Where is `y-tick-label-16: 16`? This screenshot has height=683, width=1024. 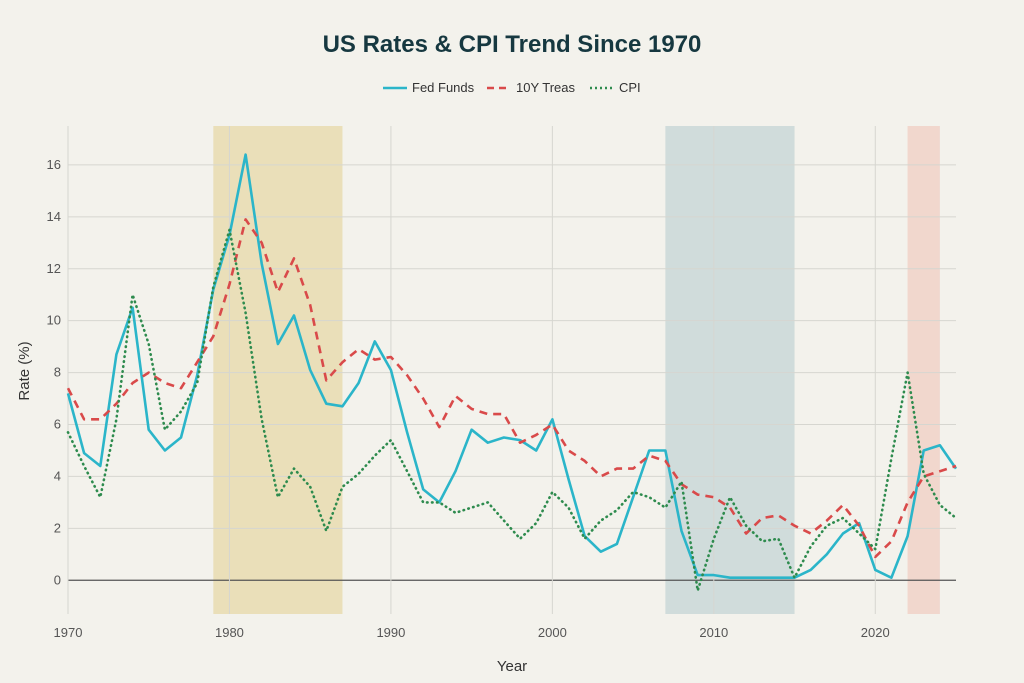
y-tick-label-16: 16 is located at coordinates (54, 164).